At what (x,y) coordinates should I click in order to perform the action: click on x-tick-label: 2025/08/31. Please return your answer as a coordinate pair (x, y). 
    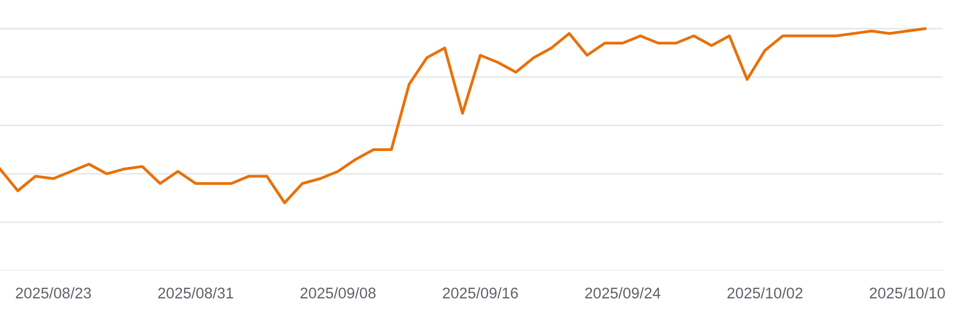
    Looking at the image, I should click on (196, 292).